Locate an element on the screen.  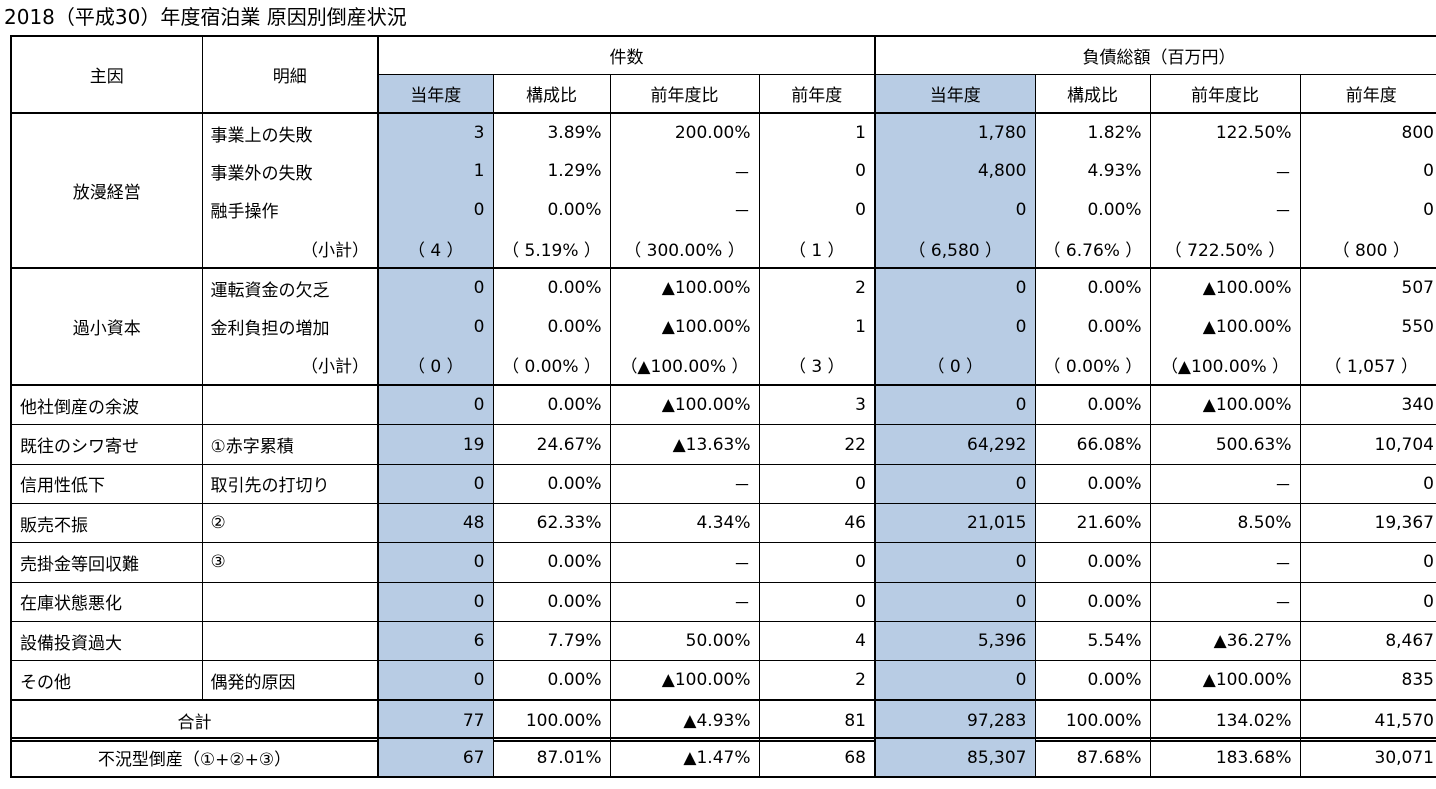
value-cell: 183.68% is located at coordinates (1225, 757).